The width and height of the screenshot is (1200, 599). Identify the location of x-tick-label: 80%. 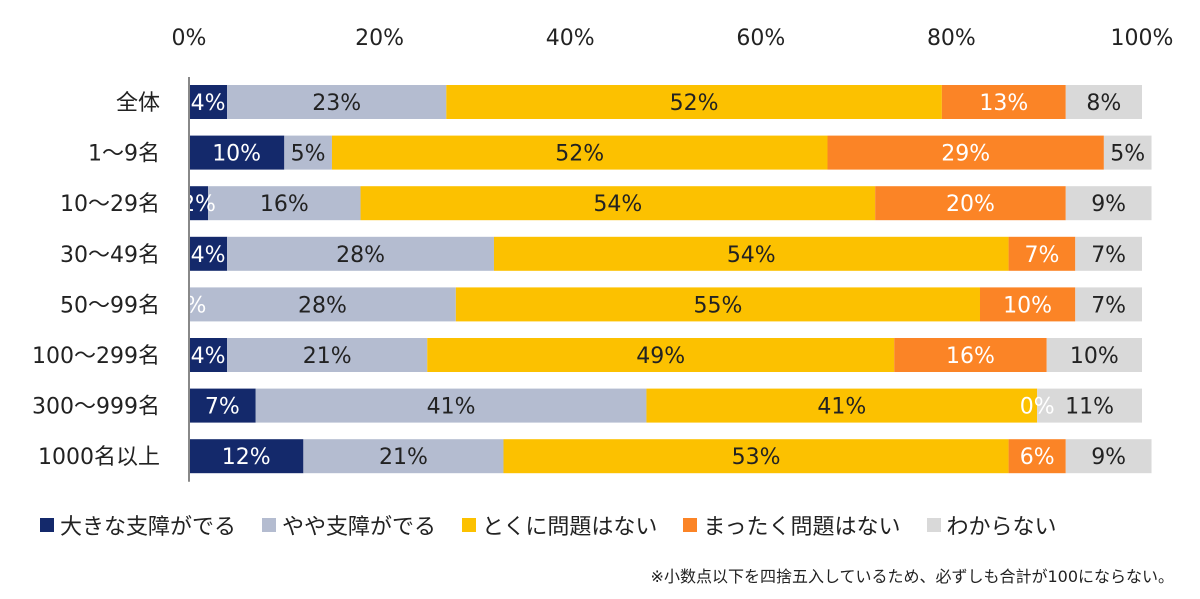
(951, 38).